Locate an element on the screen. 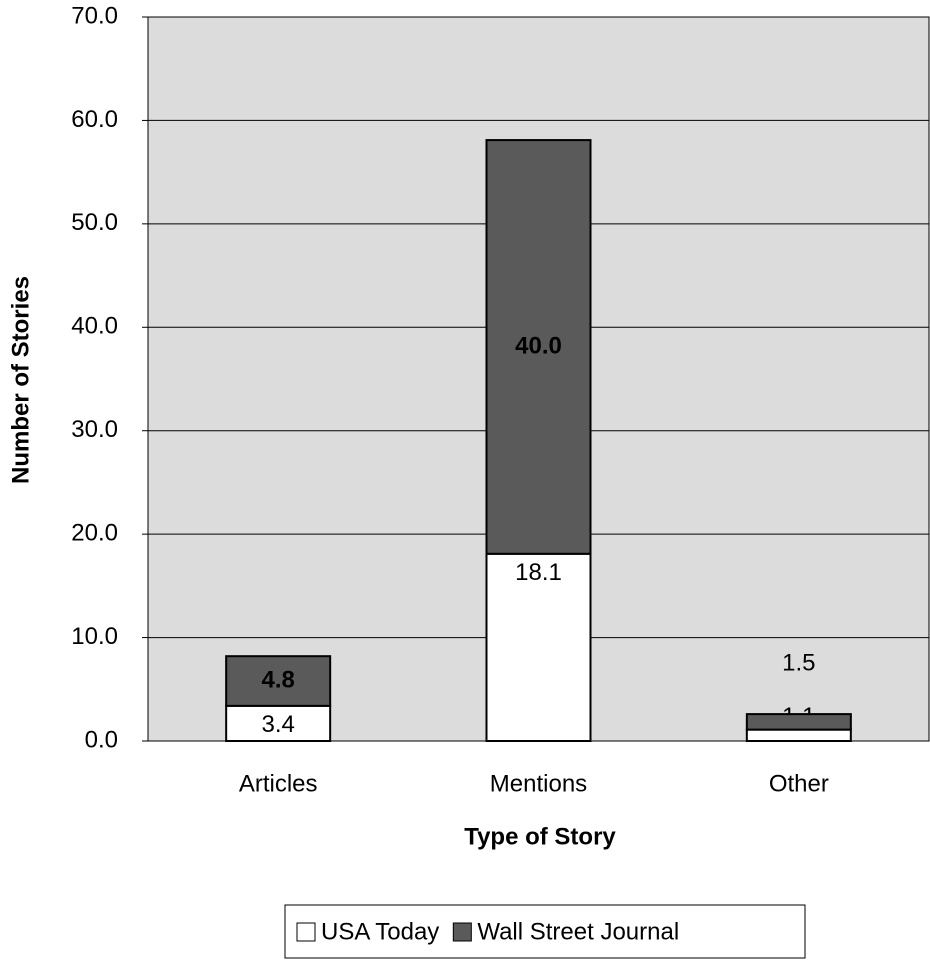 This screenshot has width=930, height=961. y-axis-title: Number of Stories is located at coordinates (20, 380).